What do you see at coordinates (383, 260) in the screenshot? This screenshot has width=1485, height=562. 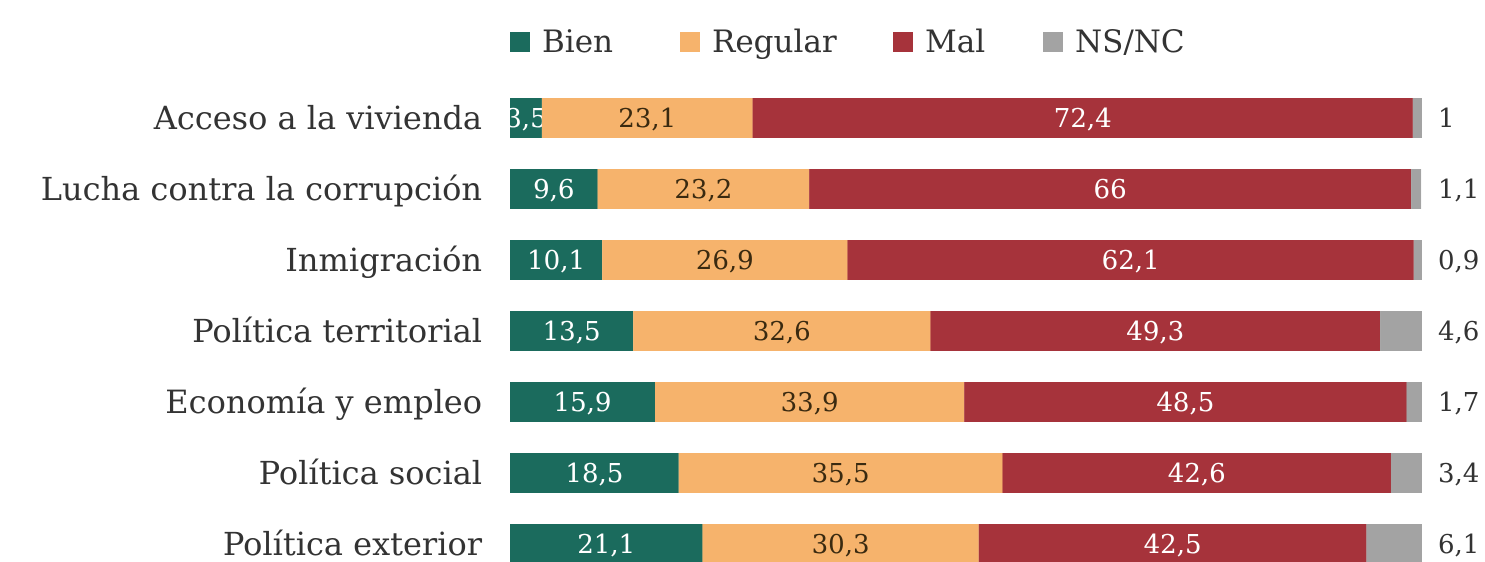 I see `category-label: Inmigración` at bounding box center [383, 260].